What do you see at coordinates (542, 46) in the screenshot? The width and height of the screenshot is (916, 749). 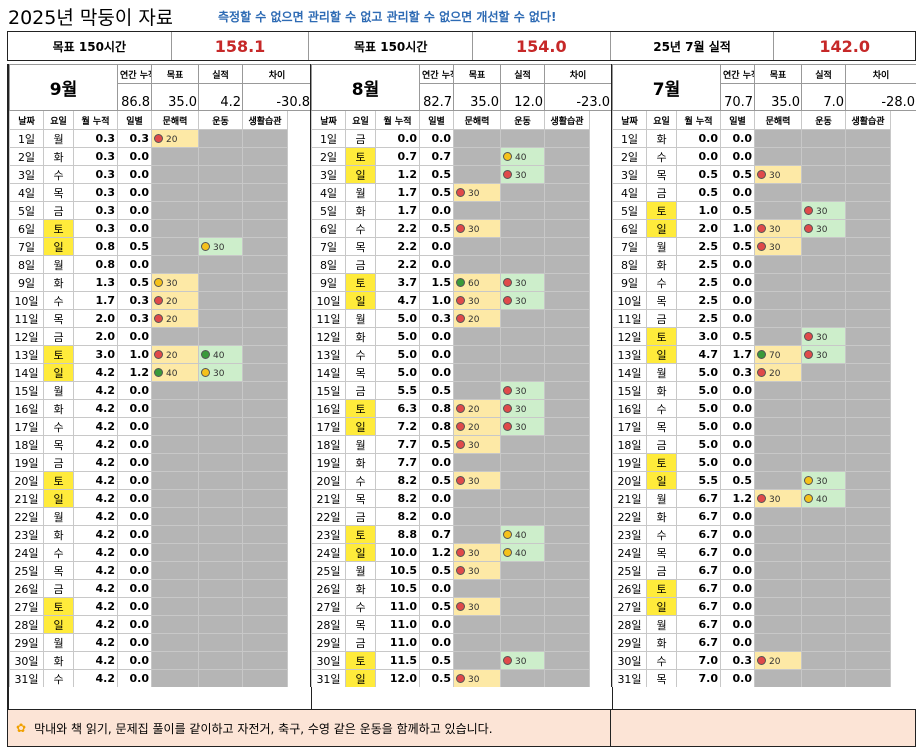 I see `summary-value-2: 154.0` at bounding box center [542, 46].